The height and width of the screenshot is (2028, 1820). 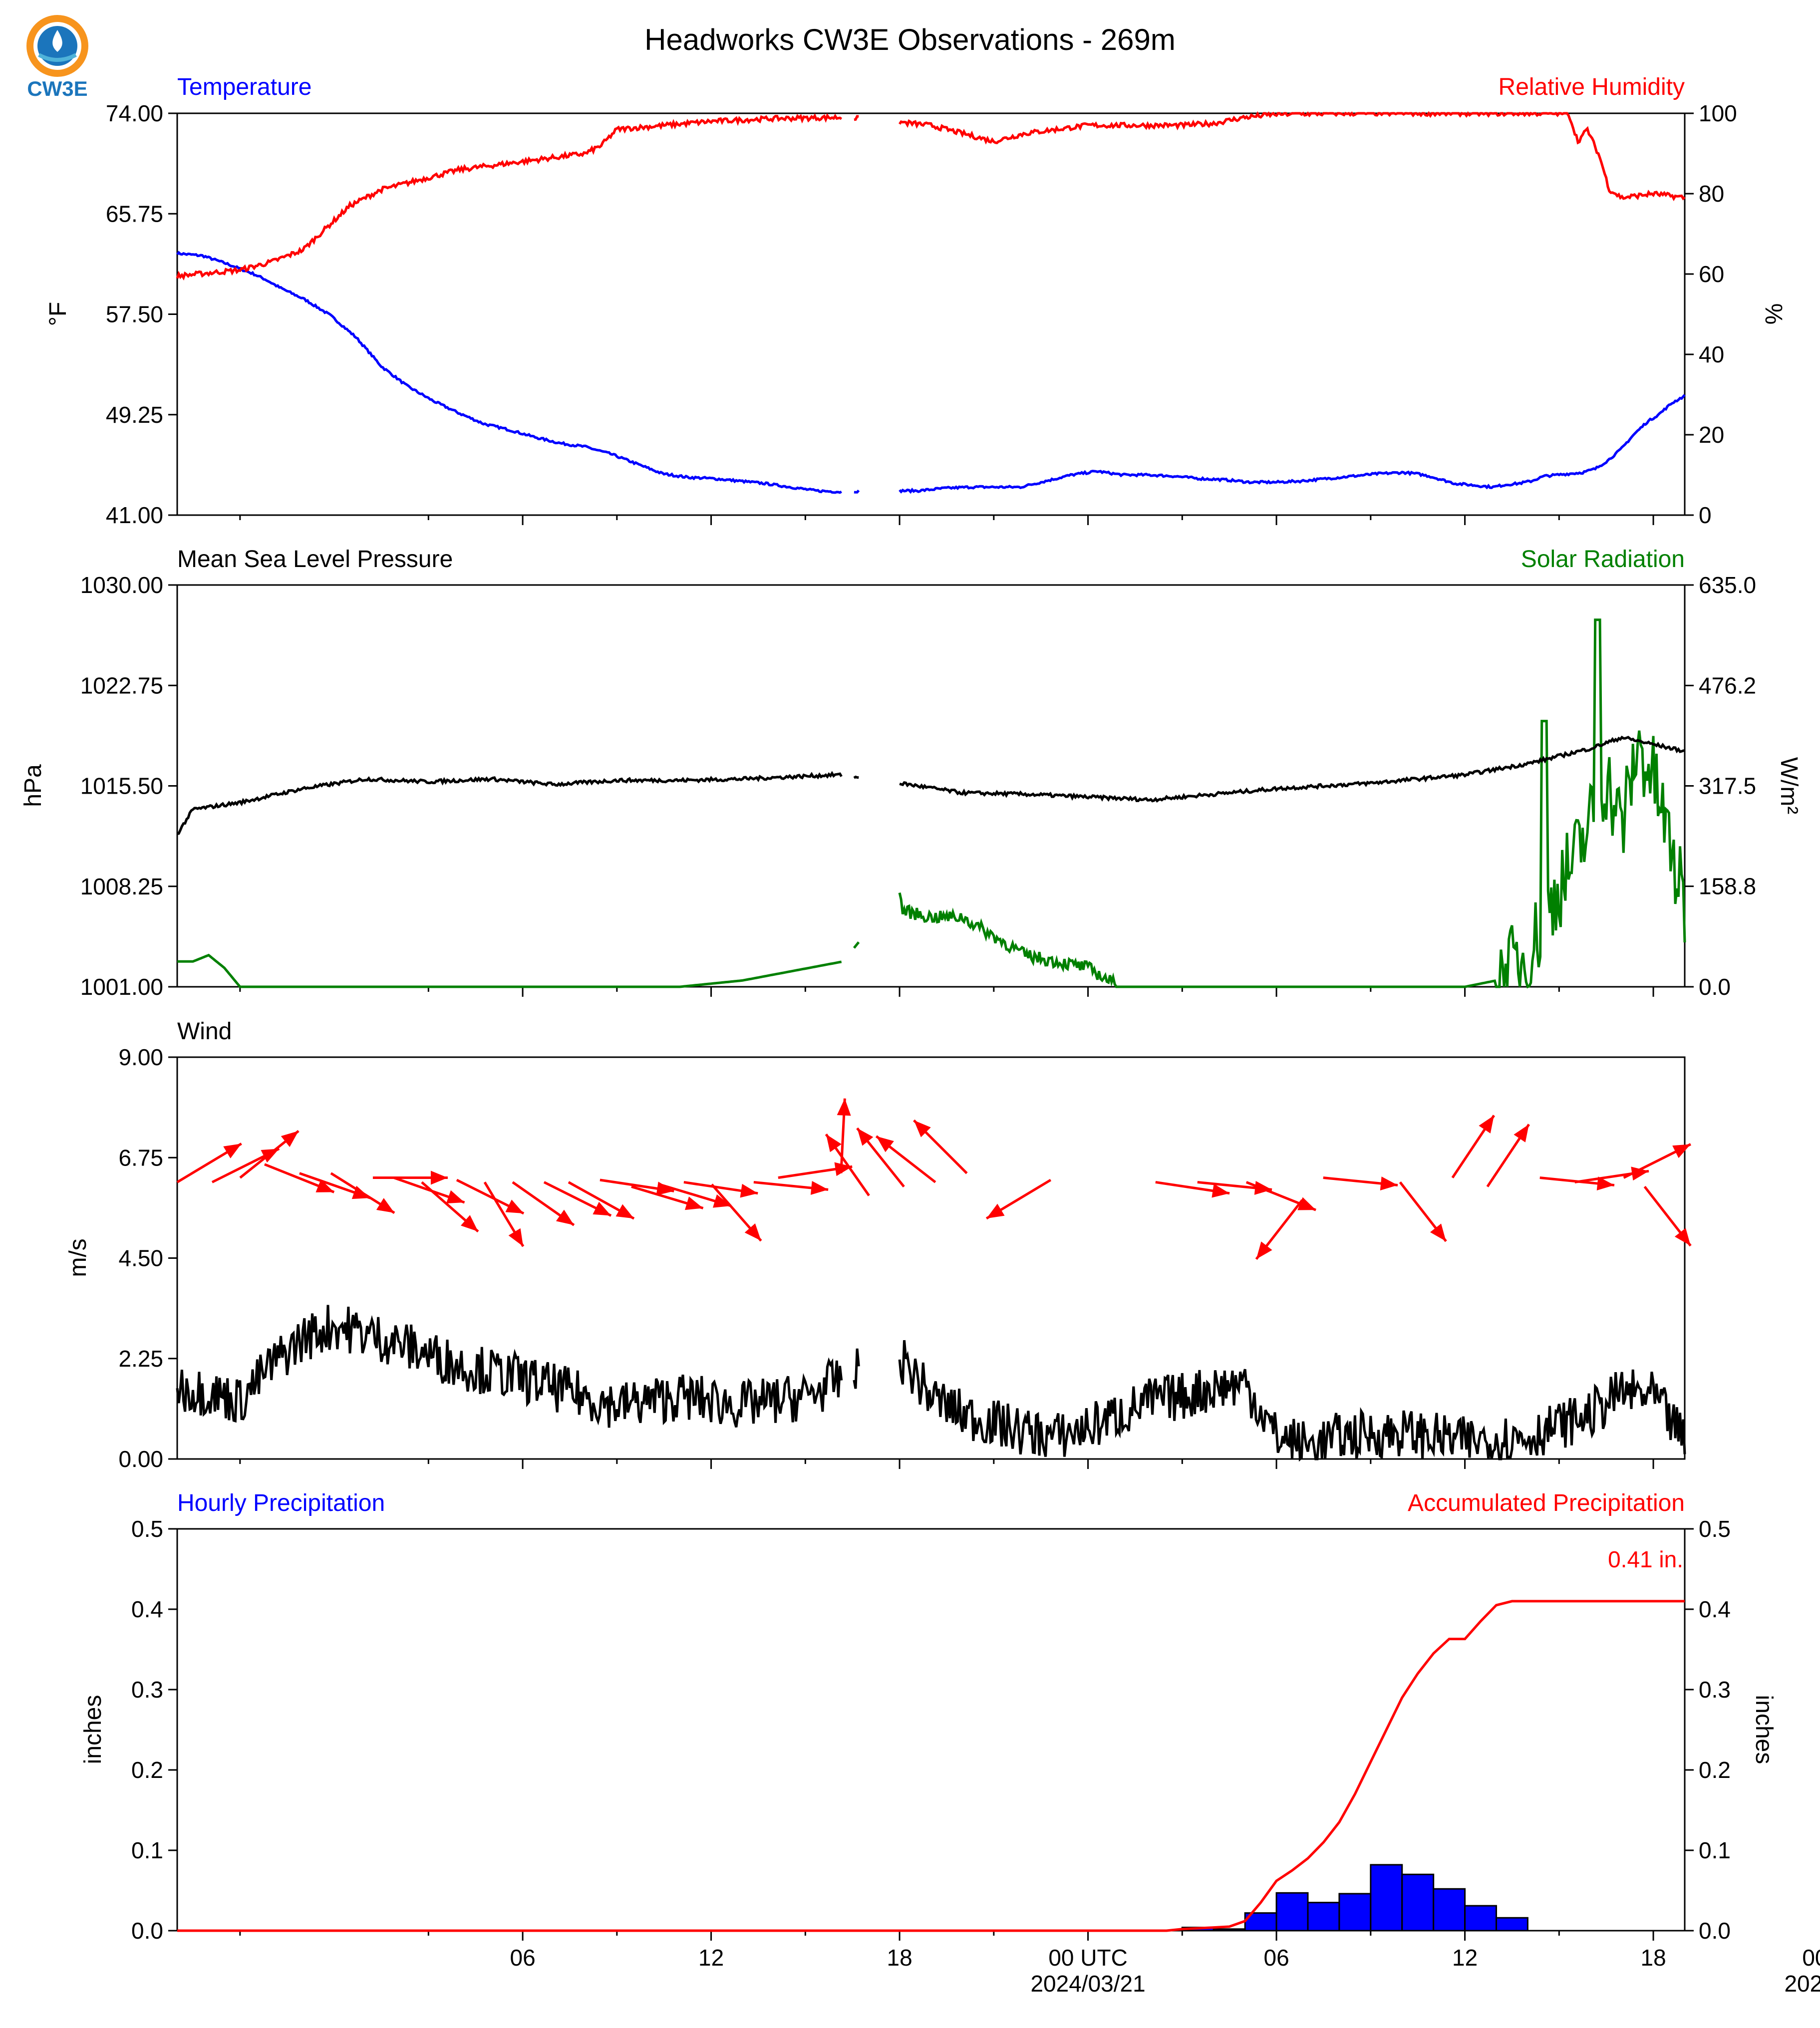 What do you see at coordinates (93, 1729) in the screenshot?
I see `precip-axis-label: inches` at bounding box center [93, 1729].